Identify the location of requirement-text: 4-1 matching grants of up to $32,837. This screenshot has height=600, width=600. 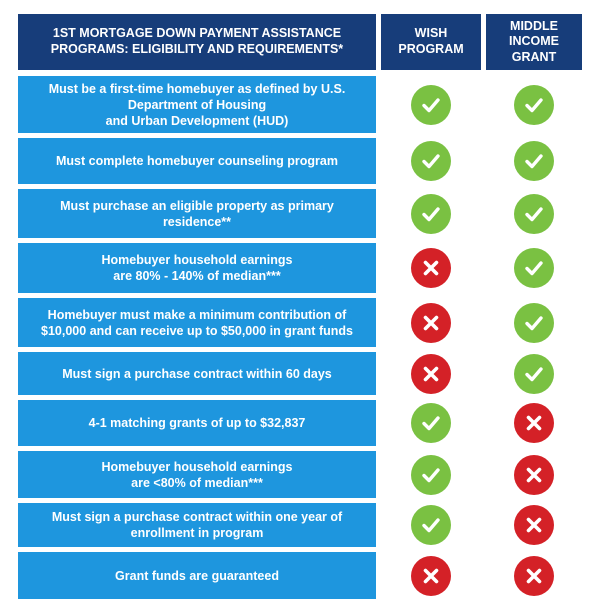
(197, 423).